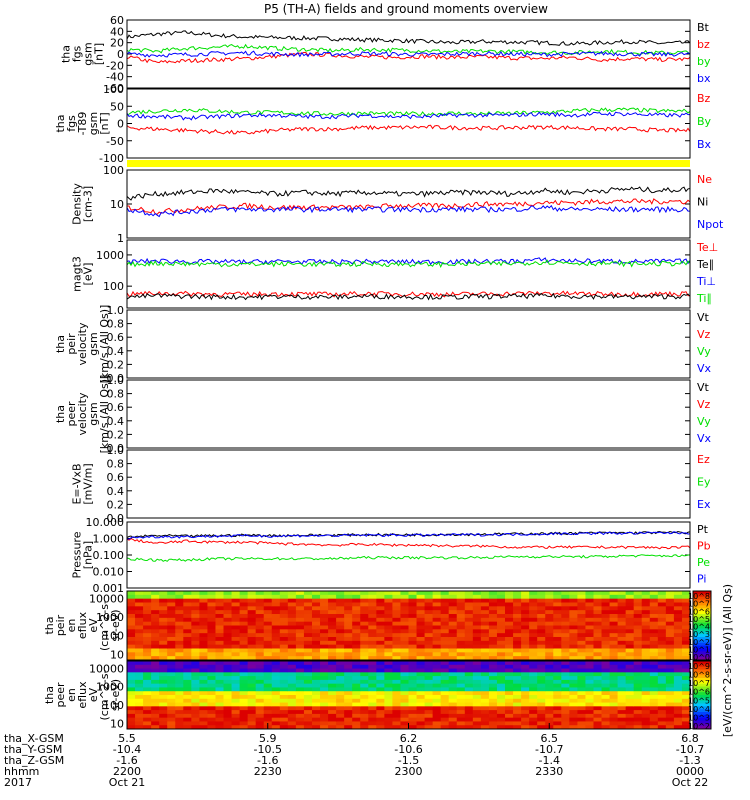 The height and width of the screenshot is (800, 750). What do you see at coordinates (690, 771) in the screenshot?
I see `x-tick-label: 0000` at bounding box center [690, 771].